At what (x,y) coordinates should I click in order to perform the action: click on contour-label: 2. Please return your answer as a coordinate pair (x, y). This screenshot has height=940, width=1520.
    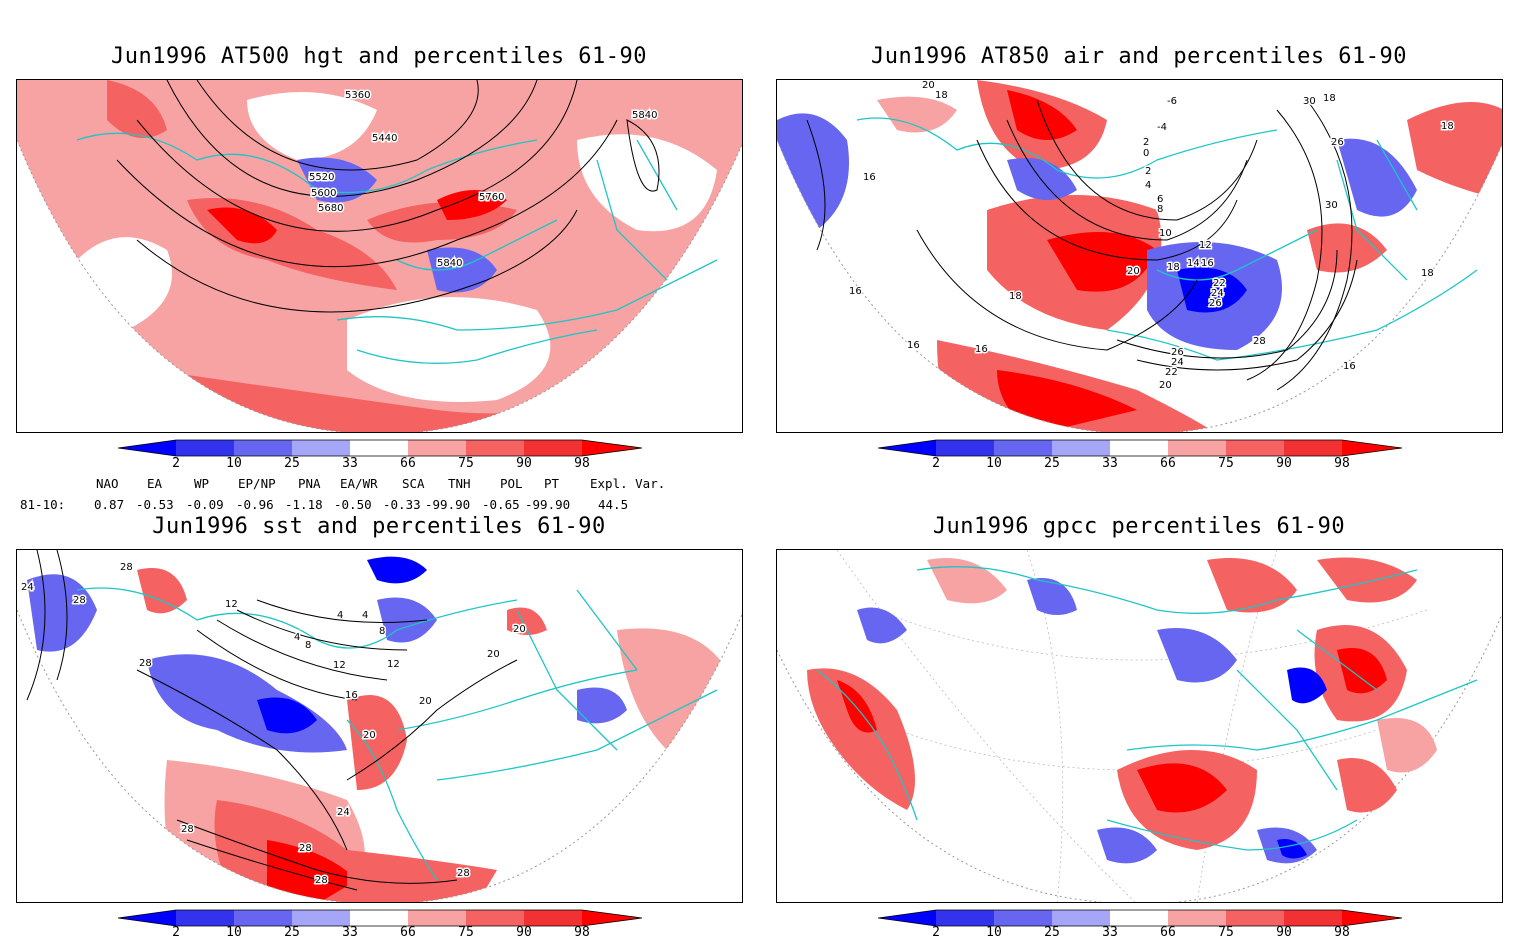
    Looking at the image, I should click on (1146, 142).